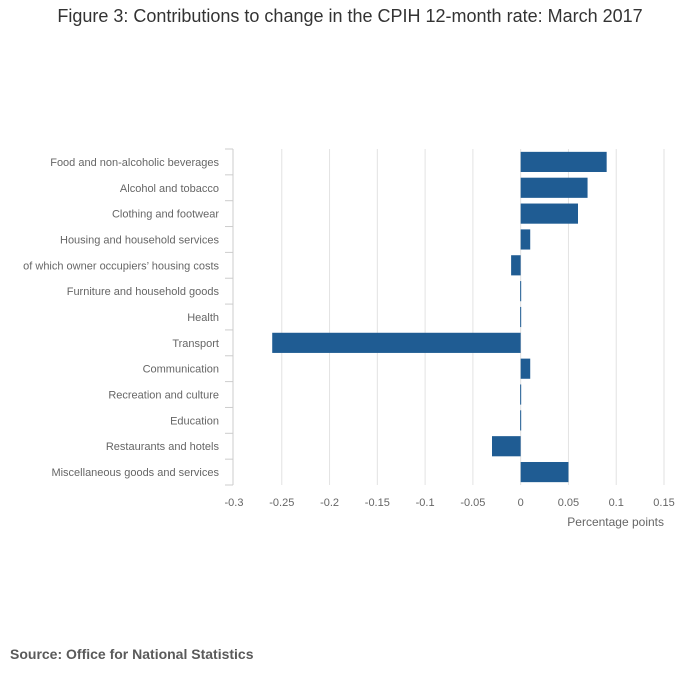 The width and height of the screenshot is (700, 682). Describe the element at coordinates (163, 447) in the screenshot. I see `category-label: Restaurants and hotels` at that location.